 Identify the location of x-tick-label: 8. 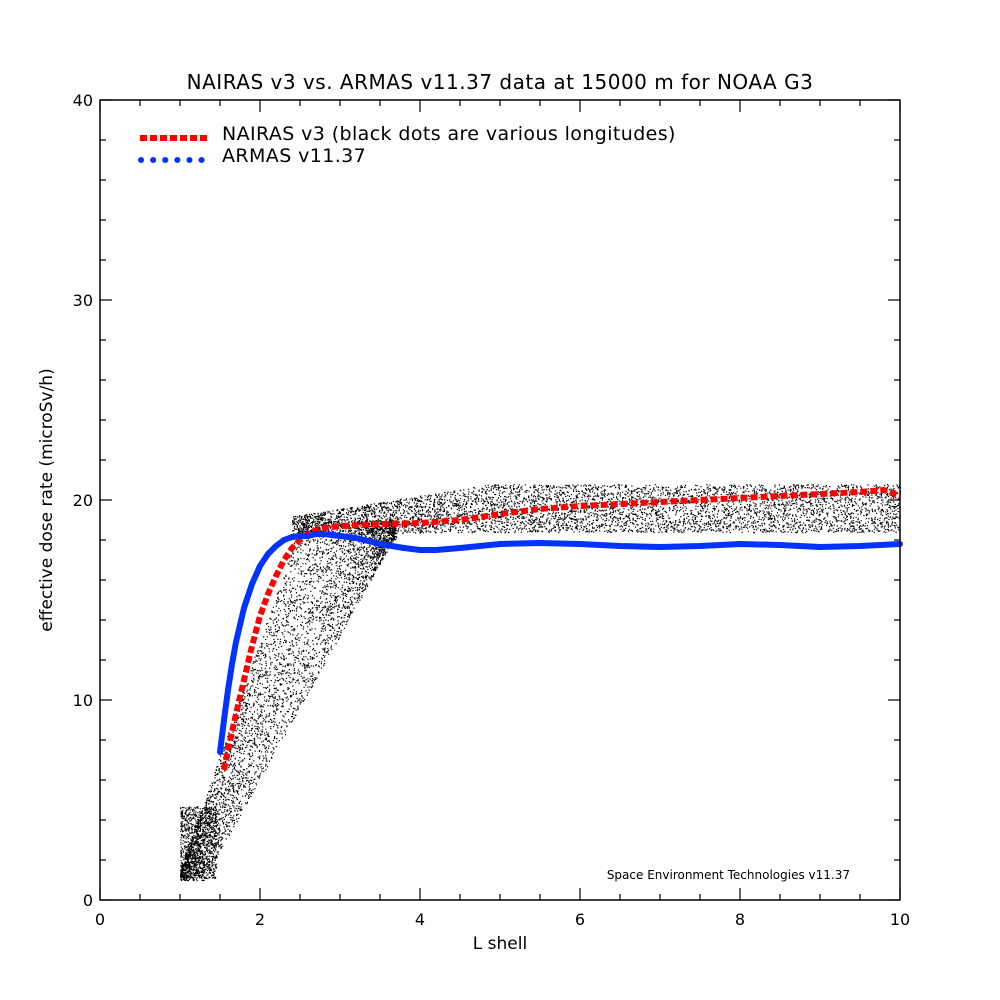
(740, 919).